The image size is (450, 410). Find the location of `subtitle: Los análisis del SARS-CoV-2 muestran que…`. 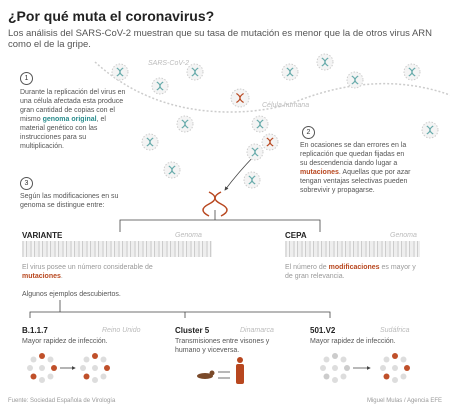

subtitle: Los análisis del SARS-CoV-2 muestran que… is located at coordinates (220, 39).